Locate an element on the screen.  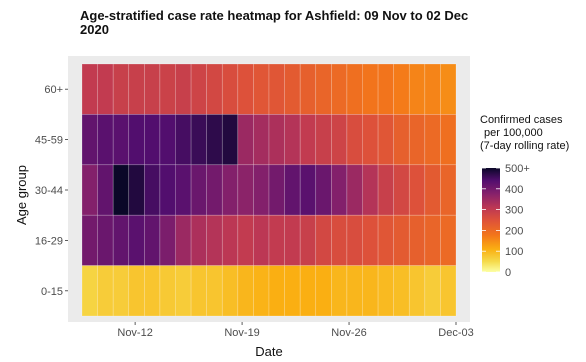
legend-title-line-2: per 100,000 is located at coordinates (513, 133).